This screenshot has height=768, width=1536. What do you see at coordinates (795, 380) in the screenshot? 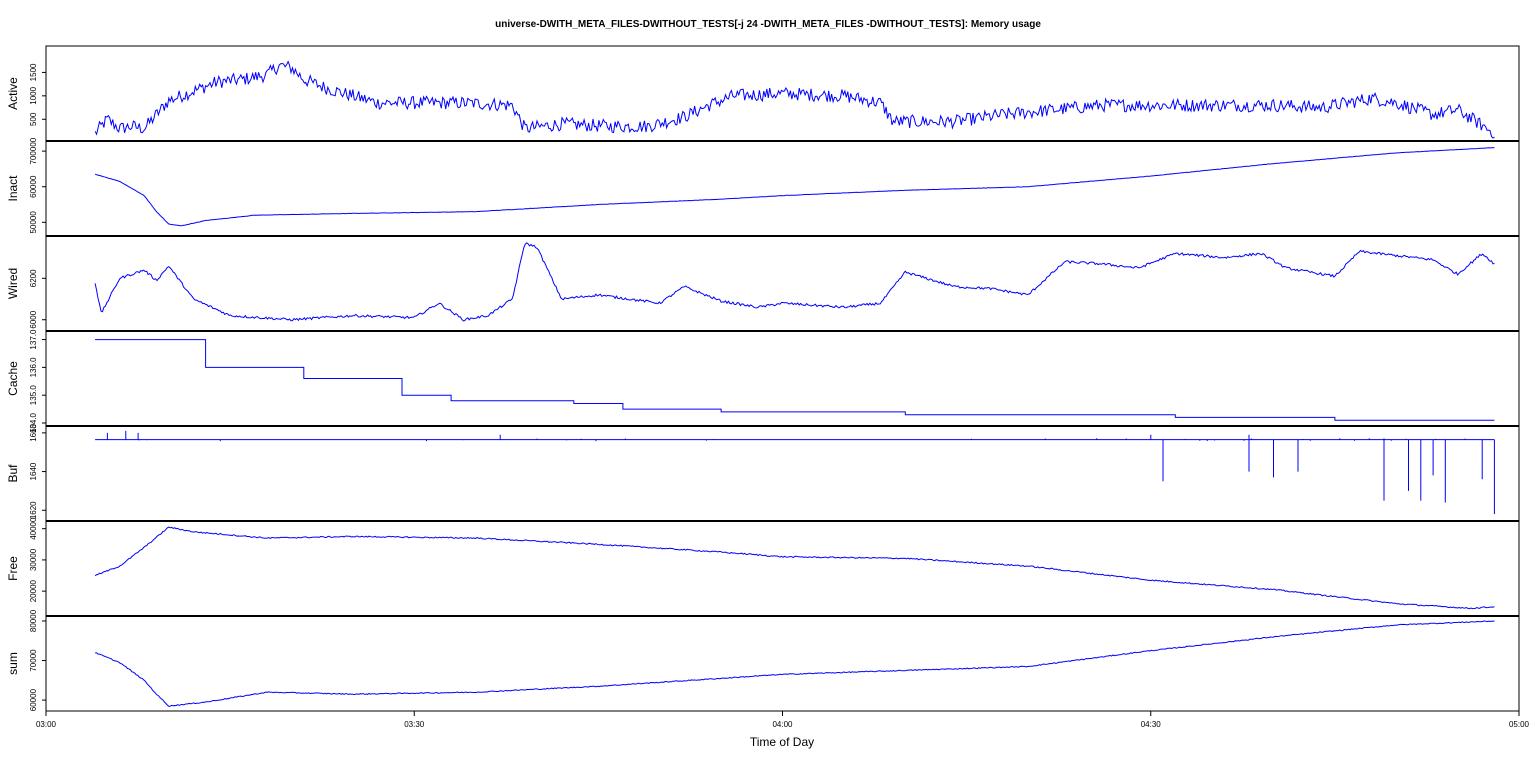
I see `series-line-cache` at bounding box center [795, 380].